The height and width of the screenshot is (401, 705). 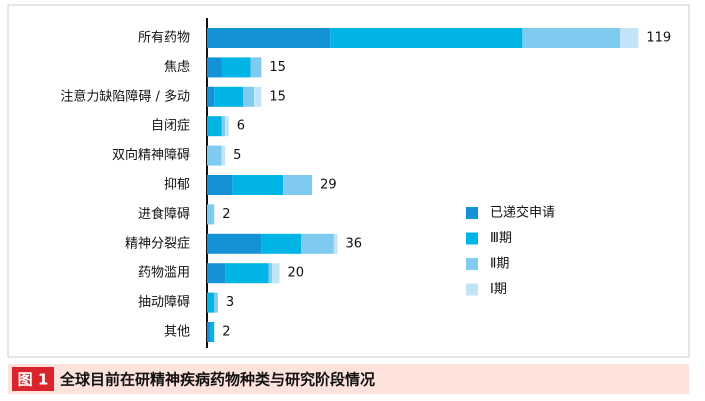 What do you see at coordinates (157, 243) in the screenshot?
I see `category-label: 精神分裂症` at bounding box center [157, 243].